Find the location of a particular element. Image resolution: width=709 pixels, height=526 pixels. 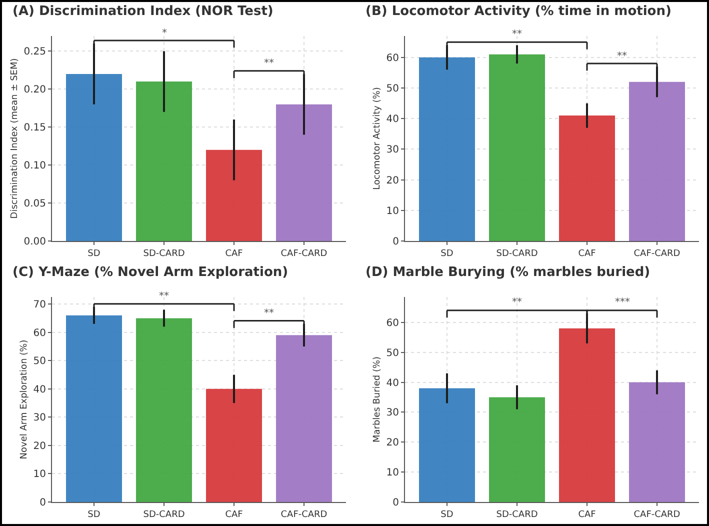

chart-title: (B) Locomotor Activity (% time in motion) is located at coordinates (519, 12).